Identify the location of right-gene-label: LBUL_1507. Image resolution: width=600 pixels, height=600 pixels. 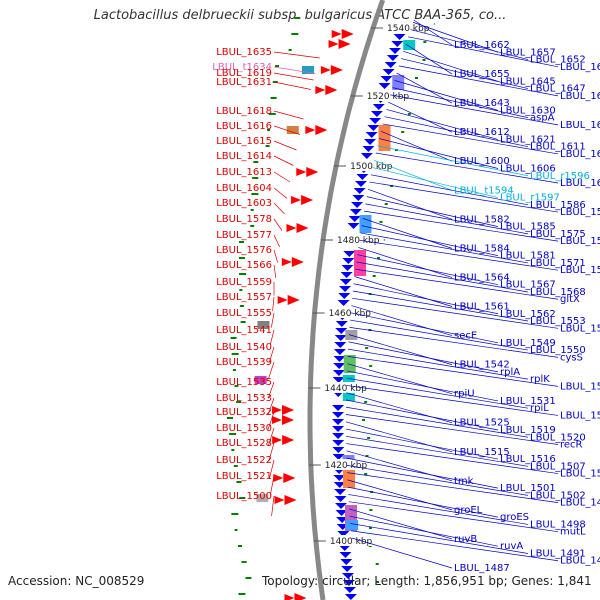
(558, 466).